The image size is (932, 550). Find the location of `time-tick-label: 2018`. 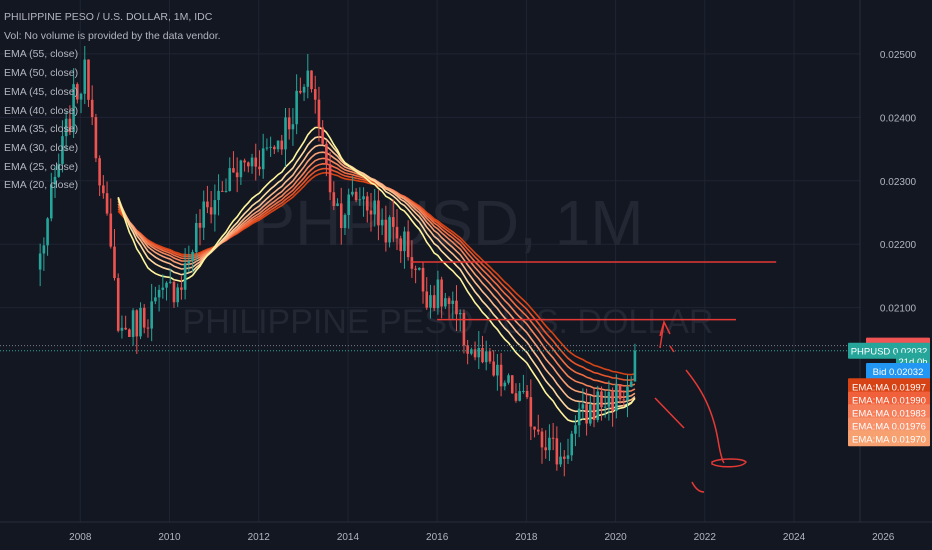

time-tick-label: 2018 is located at coordinates (526, 537).